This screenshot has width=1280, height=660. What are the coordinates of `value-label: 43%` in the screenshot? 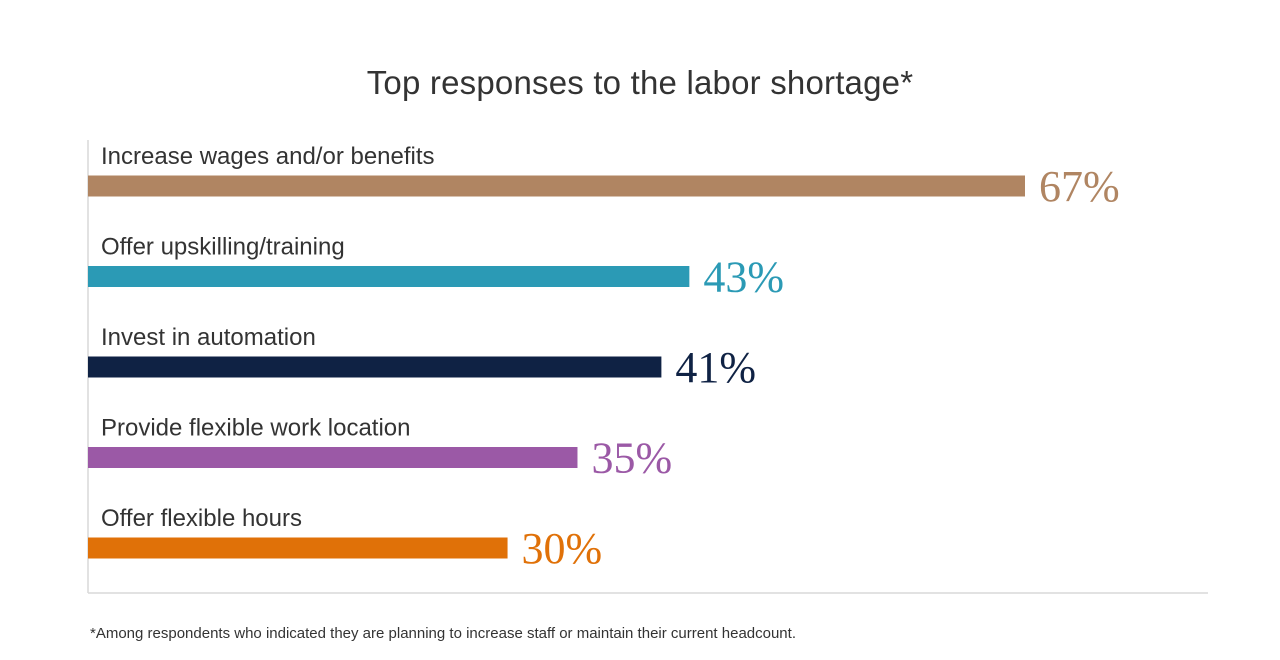 It's located at (743, 277).